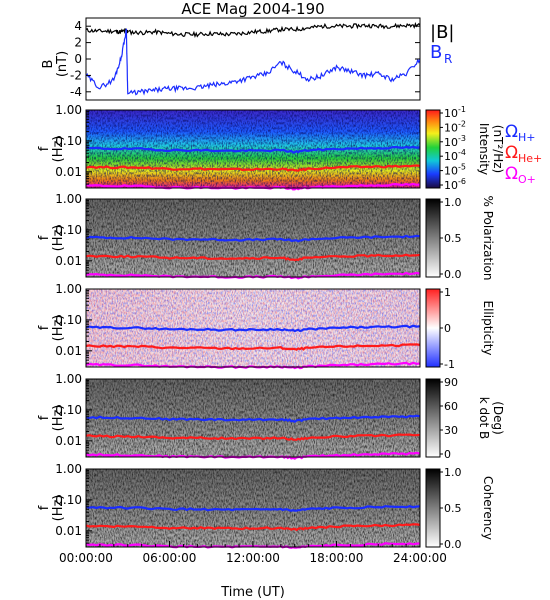  I want to click on kdotb-colorbar, so click(433, 418).